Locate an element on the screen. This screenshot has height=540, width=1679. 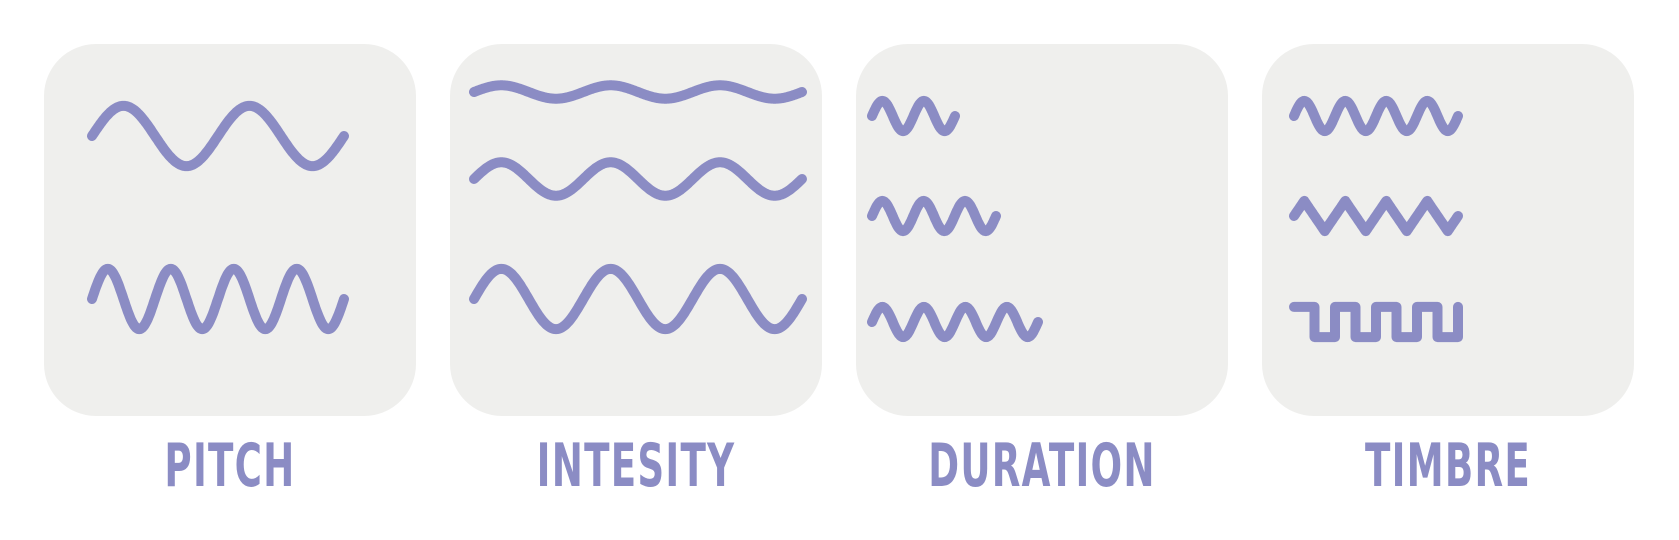
pitch-label: PITCH is located at coordinates (230, 466).